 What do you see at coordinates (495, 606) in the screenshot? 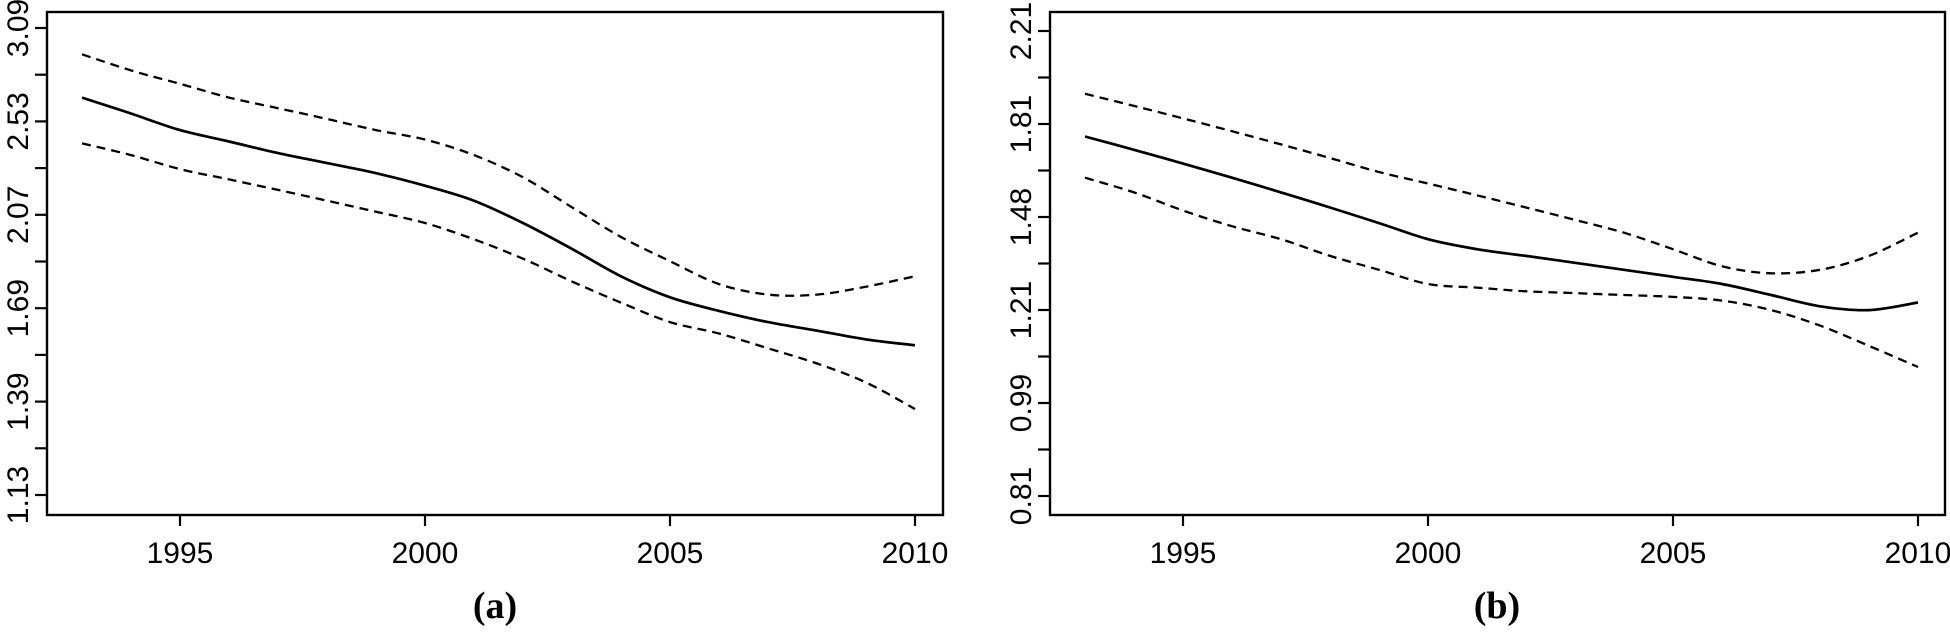
I see `panel-label-a: (a)` at bounding box center [495, 606].